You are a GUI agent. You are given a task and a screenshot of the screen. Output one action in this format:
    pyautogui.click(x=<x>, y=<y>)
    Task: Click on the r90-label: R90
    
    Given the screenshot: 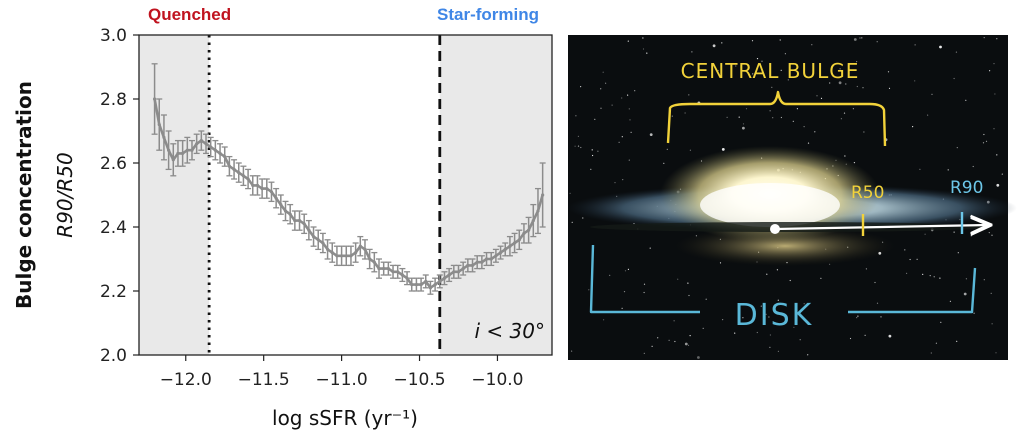 What is the action you would take?
    pyautogui.click(x=966, y=188)
    